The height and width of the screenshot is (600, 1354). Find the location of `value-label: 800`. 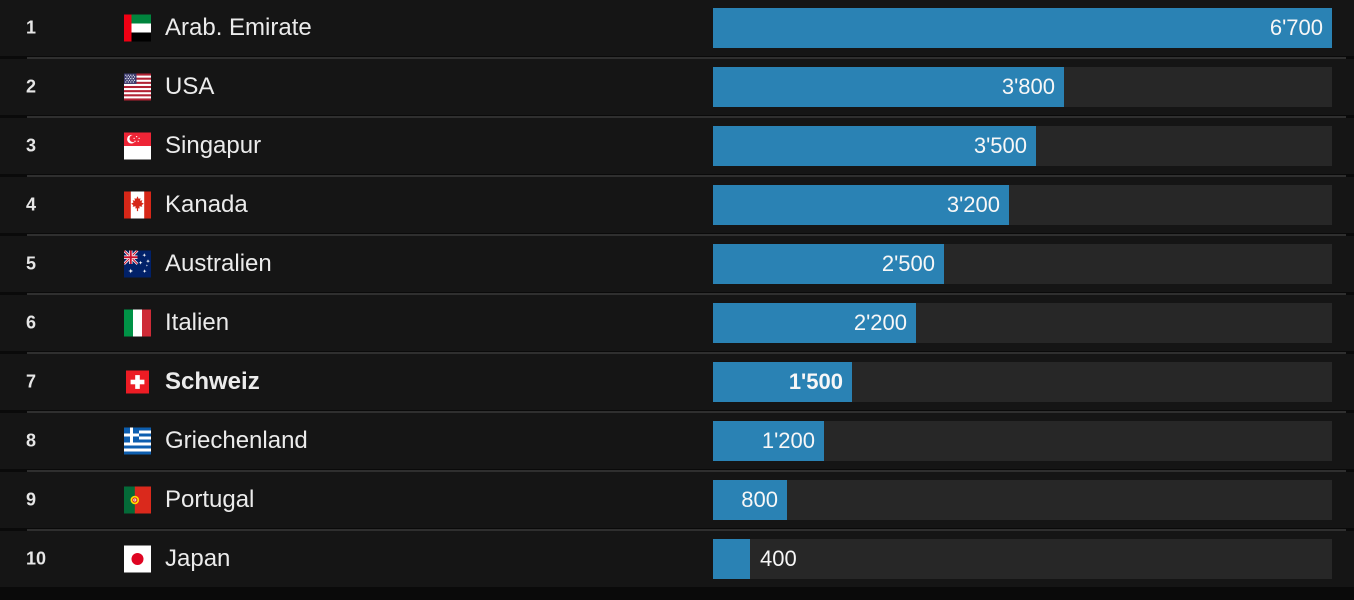

value-label: 800 is located at coordinates (759, 499).